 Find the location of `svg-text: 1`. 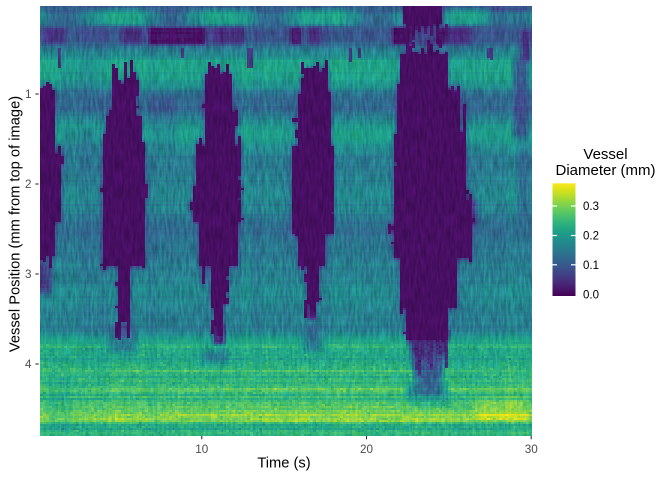

svg-text: 1 is located at coordinates (28, 94).